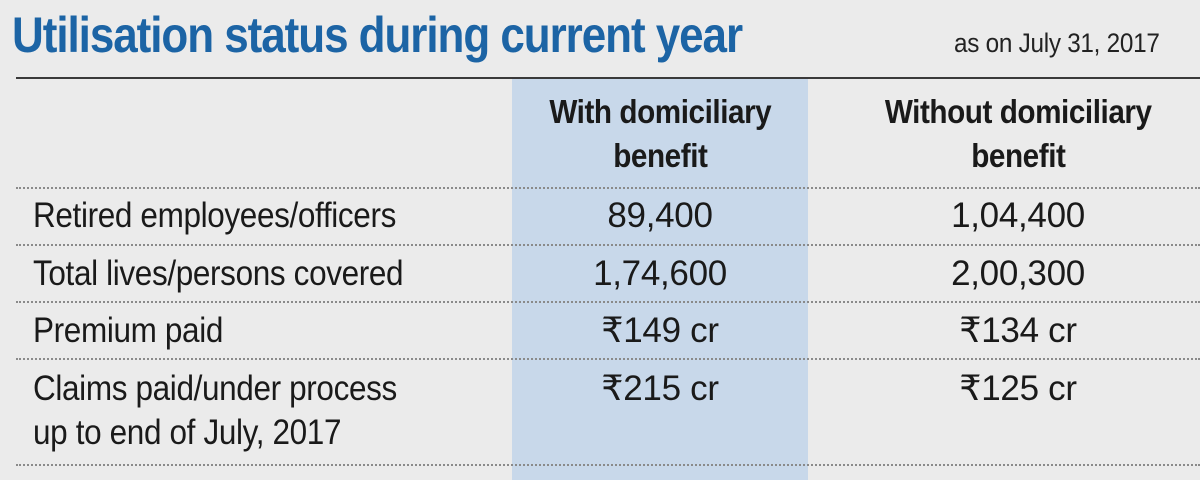 The height and width of the screenshot is (480, 1200). What do you see at coordinates (128, 330) in the screenshot?
I see `row-label-premium-text: Premium paid` at bounding box center [128, 330].